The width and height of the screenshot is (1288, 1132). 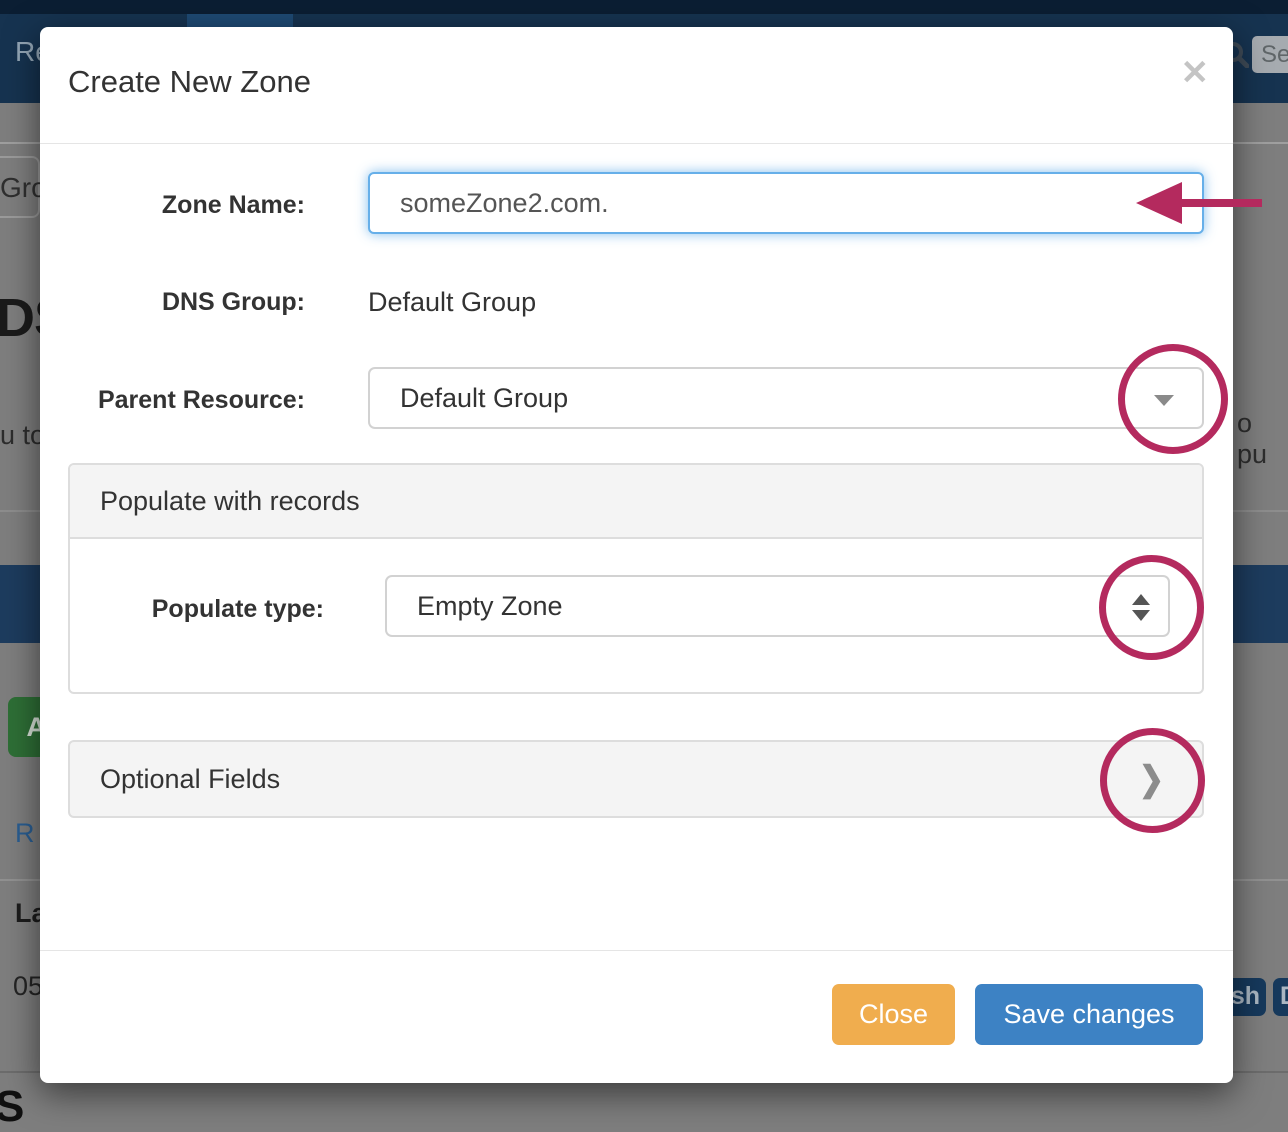 I want to click on populate-panel-title: Populate with records, so click(x=230, y=500).